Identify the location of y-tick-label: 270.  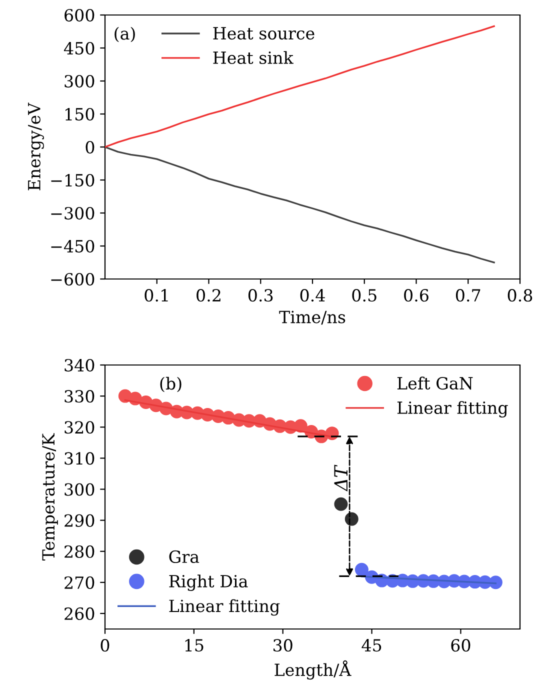
(79, 582).